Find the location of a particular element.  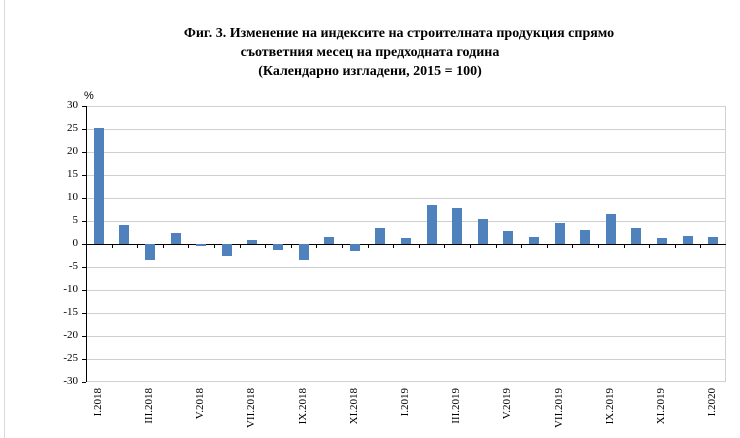

x-tick-label: V.2019 is located at coordinates (507, 404).